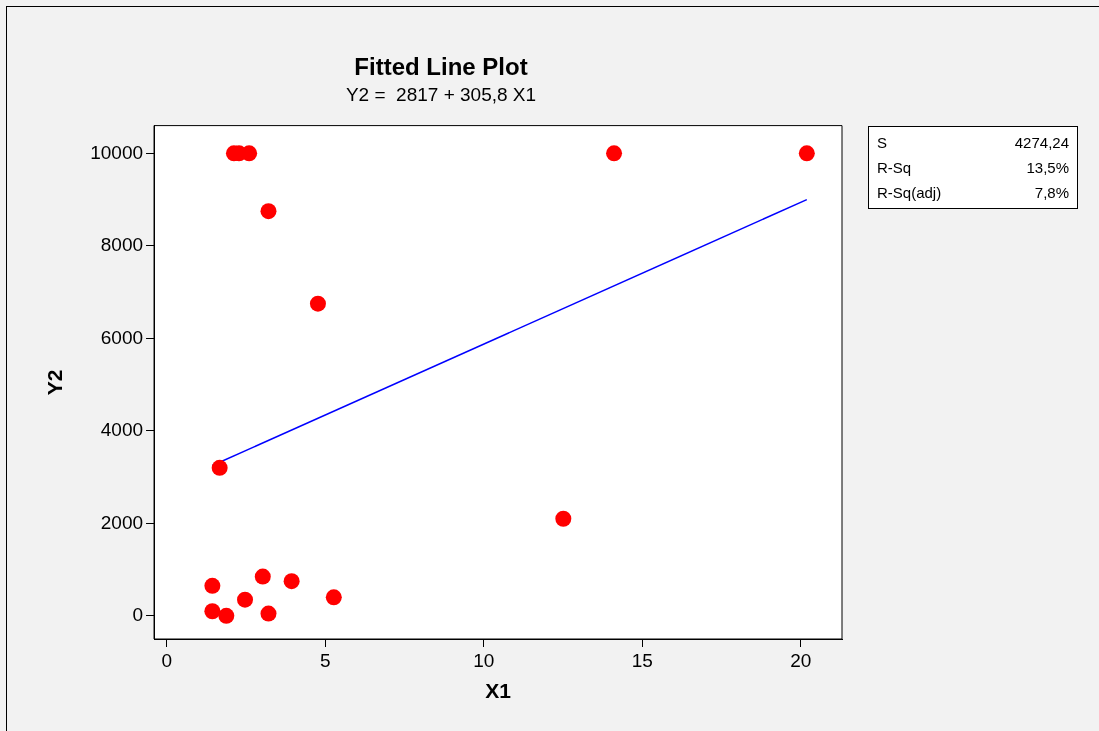  What do you see at coordinates (325, 660) in the screenshot?
I see `x-tick-label: 5` at bounding box center [325, 660].